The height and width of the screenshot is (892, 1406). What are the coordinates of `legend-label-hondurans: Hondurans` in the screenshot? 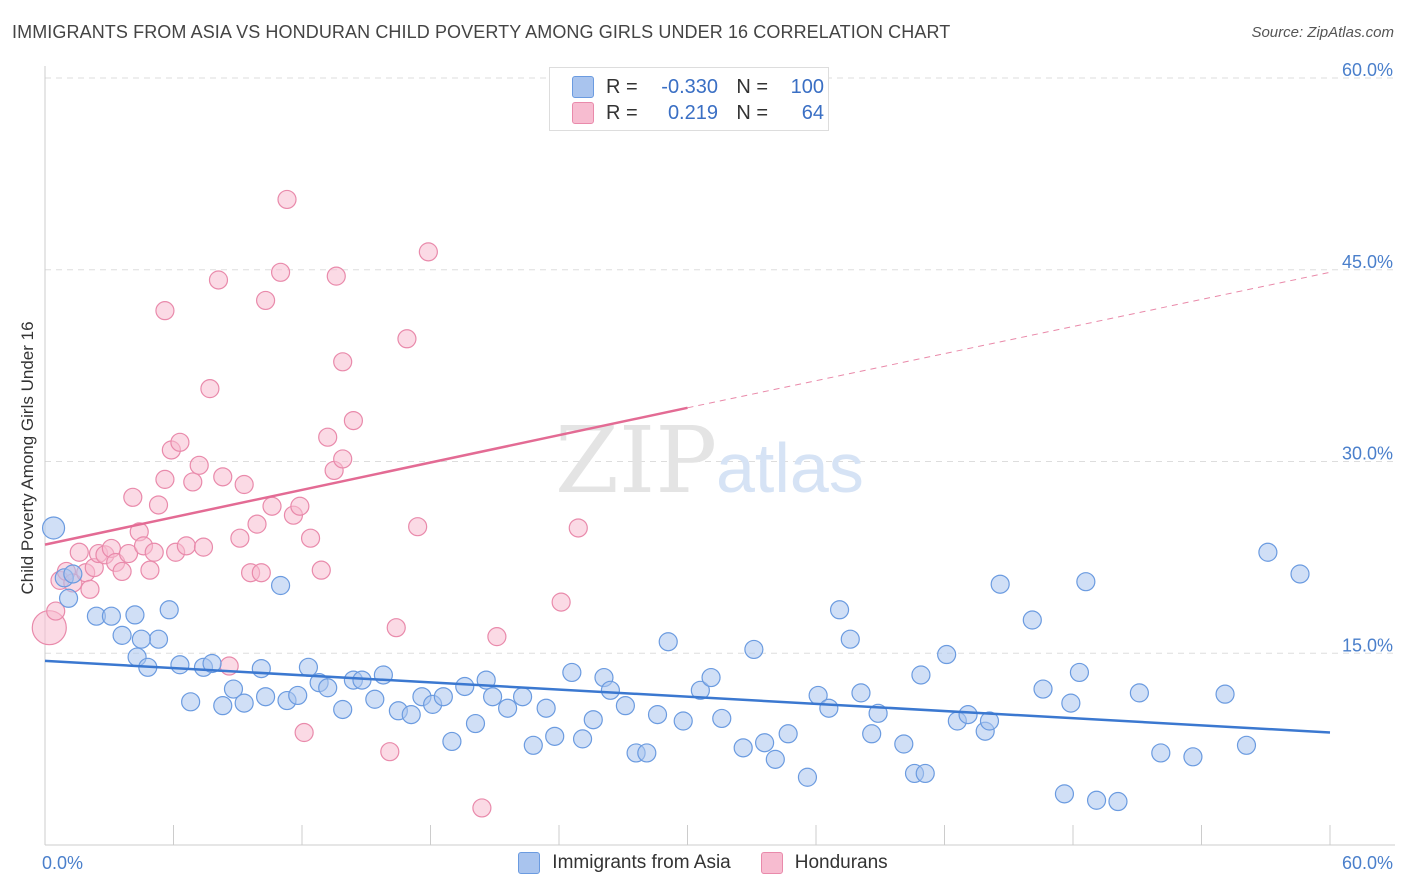 It's located at (841, 862).